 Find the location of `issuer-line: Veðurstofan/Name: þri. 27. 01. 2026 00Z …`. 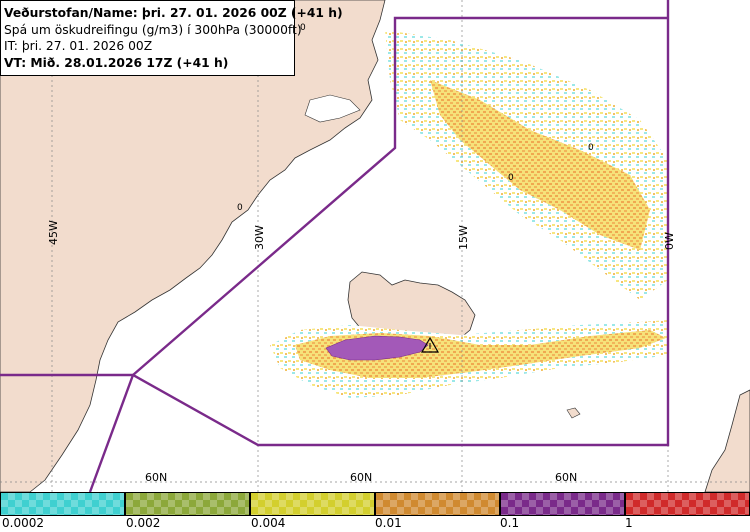

issuer-line: Veðurstofan/Name: þri. 27. 01. 2026 00Z … is located at coordinates (173, 13).